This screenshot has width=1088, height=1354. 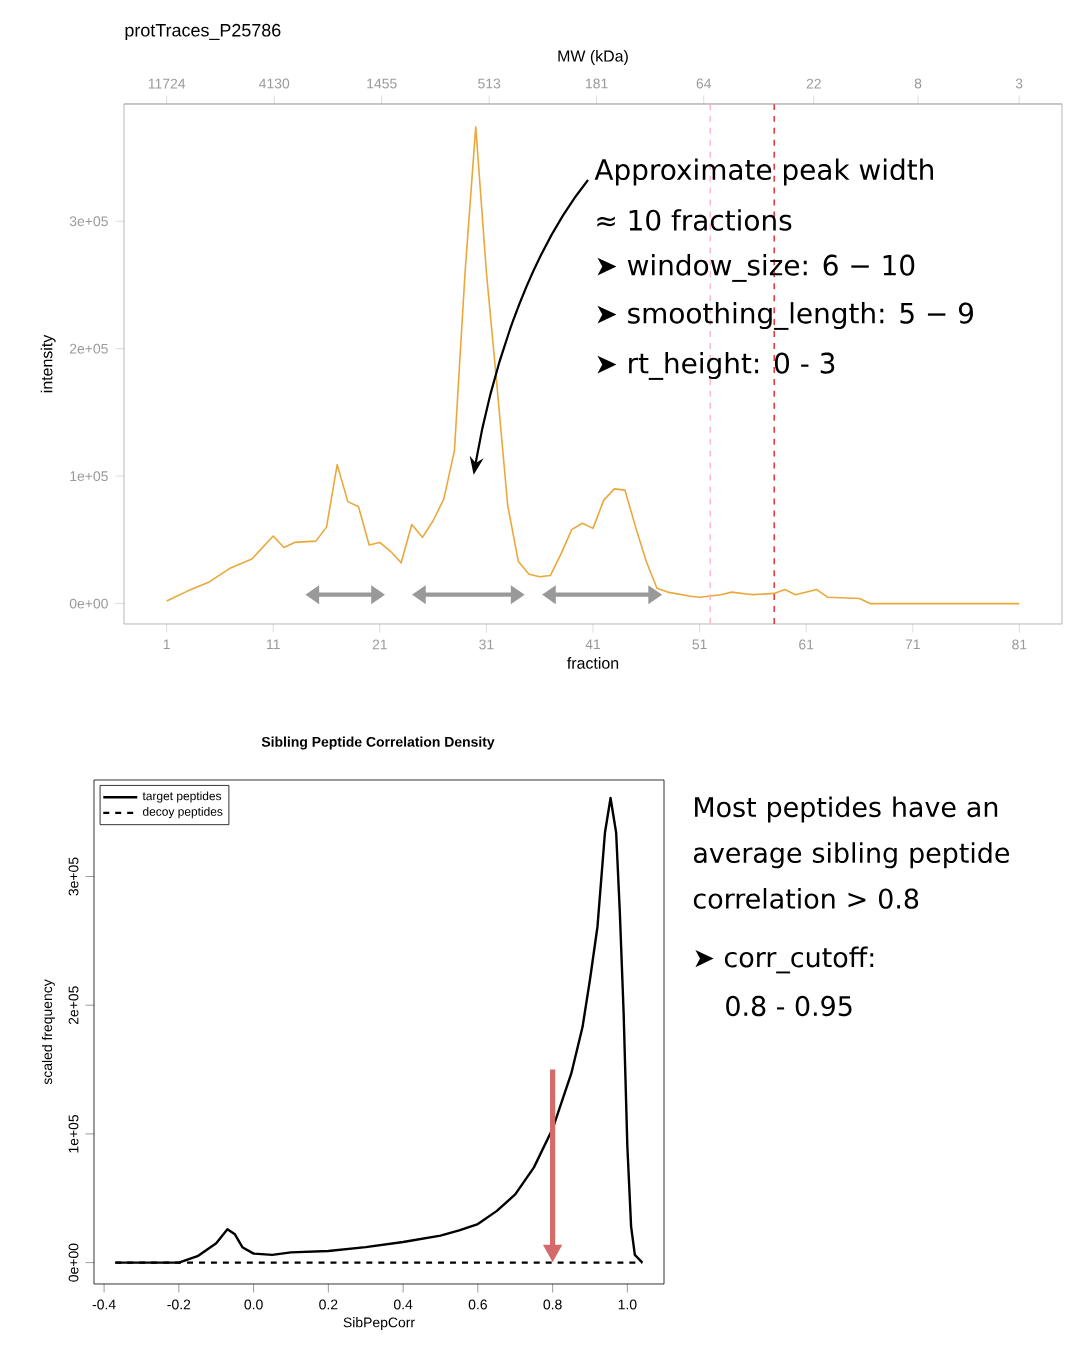 What do you see at coordinates (716, 366) in the screenshot?
I see `annotation: ➤ rt_height: 0 - 3` at bounding box center [716, 366].